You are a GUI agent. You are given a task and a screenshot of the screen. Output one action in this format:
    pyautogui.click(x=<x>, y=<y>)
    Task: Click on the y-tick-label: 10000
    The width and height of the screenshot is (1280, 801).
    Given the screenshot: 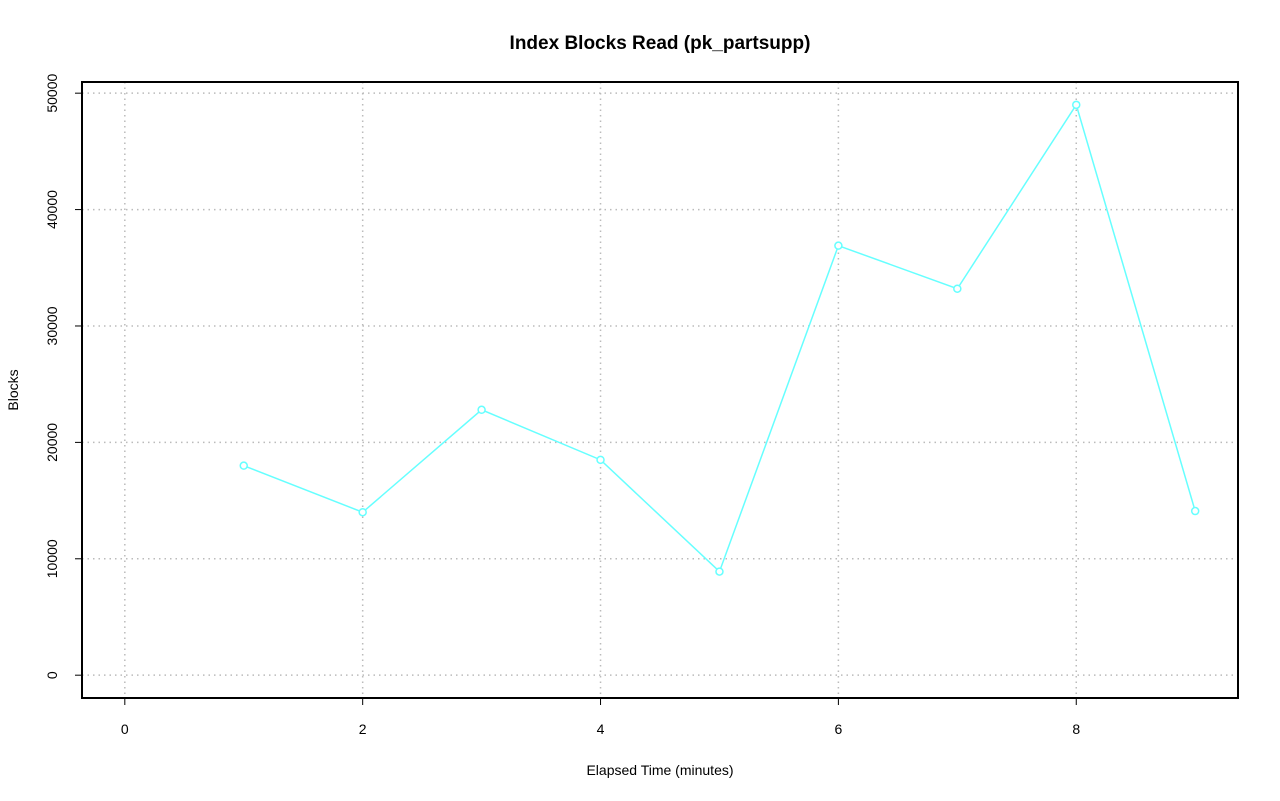 What is the action you would take?
    pyautogui.click(x=52, y=558)
    